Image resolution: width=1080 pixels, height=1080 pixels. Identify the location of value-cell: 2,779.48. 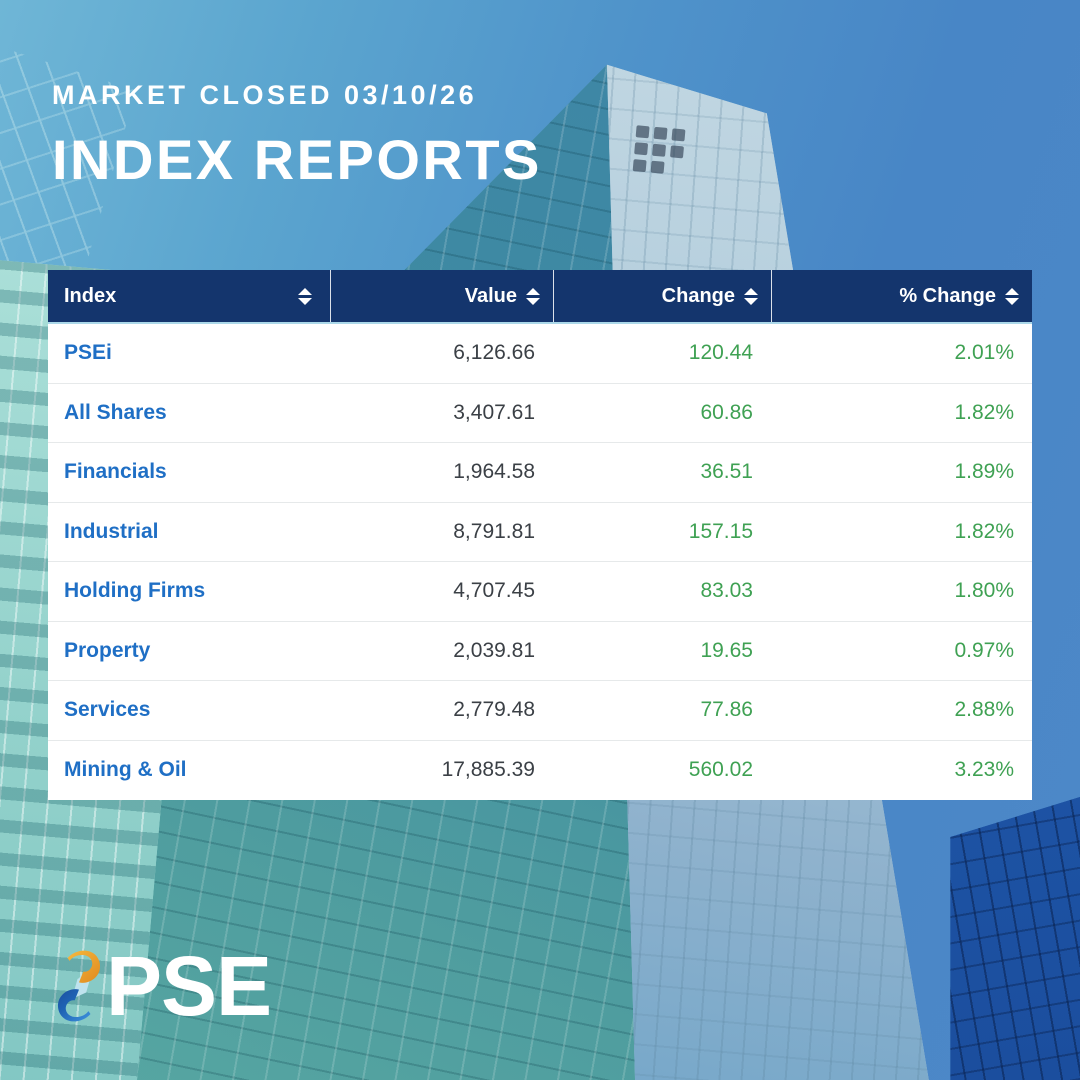
(494, 710).